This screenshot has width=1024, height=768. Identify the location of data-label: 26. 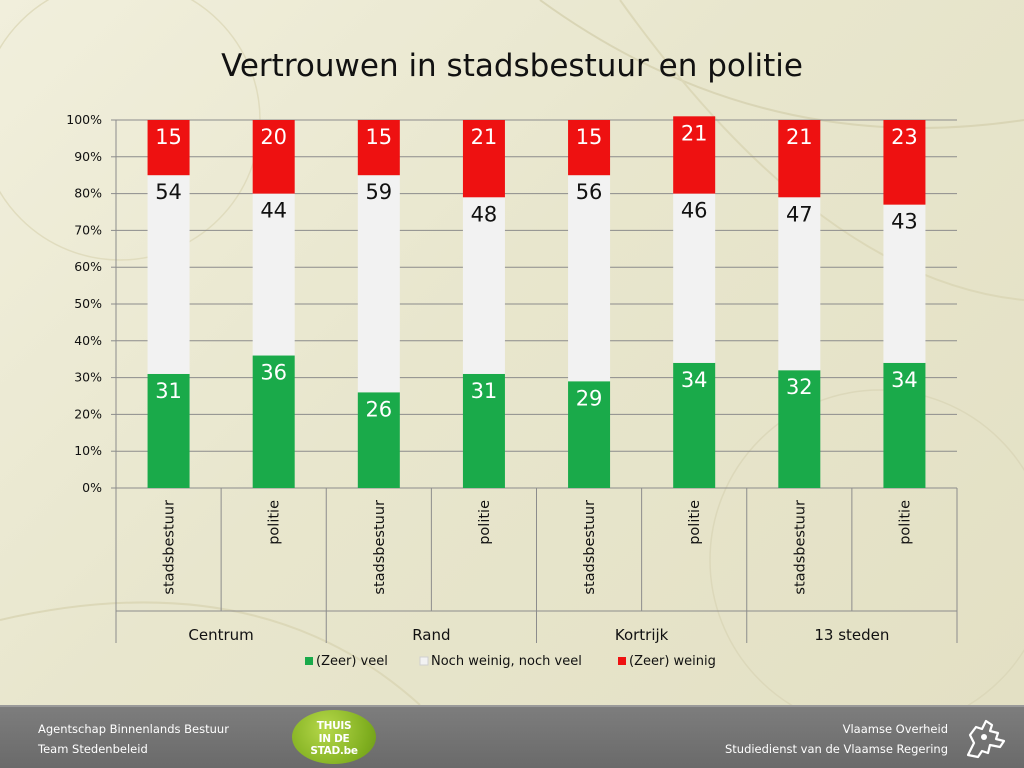
(378, 409).